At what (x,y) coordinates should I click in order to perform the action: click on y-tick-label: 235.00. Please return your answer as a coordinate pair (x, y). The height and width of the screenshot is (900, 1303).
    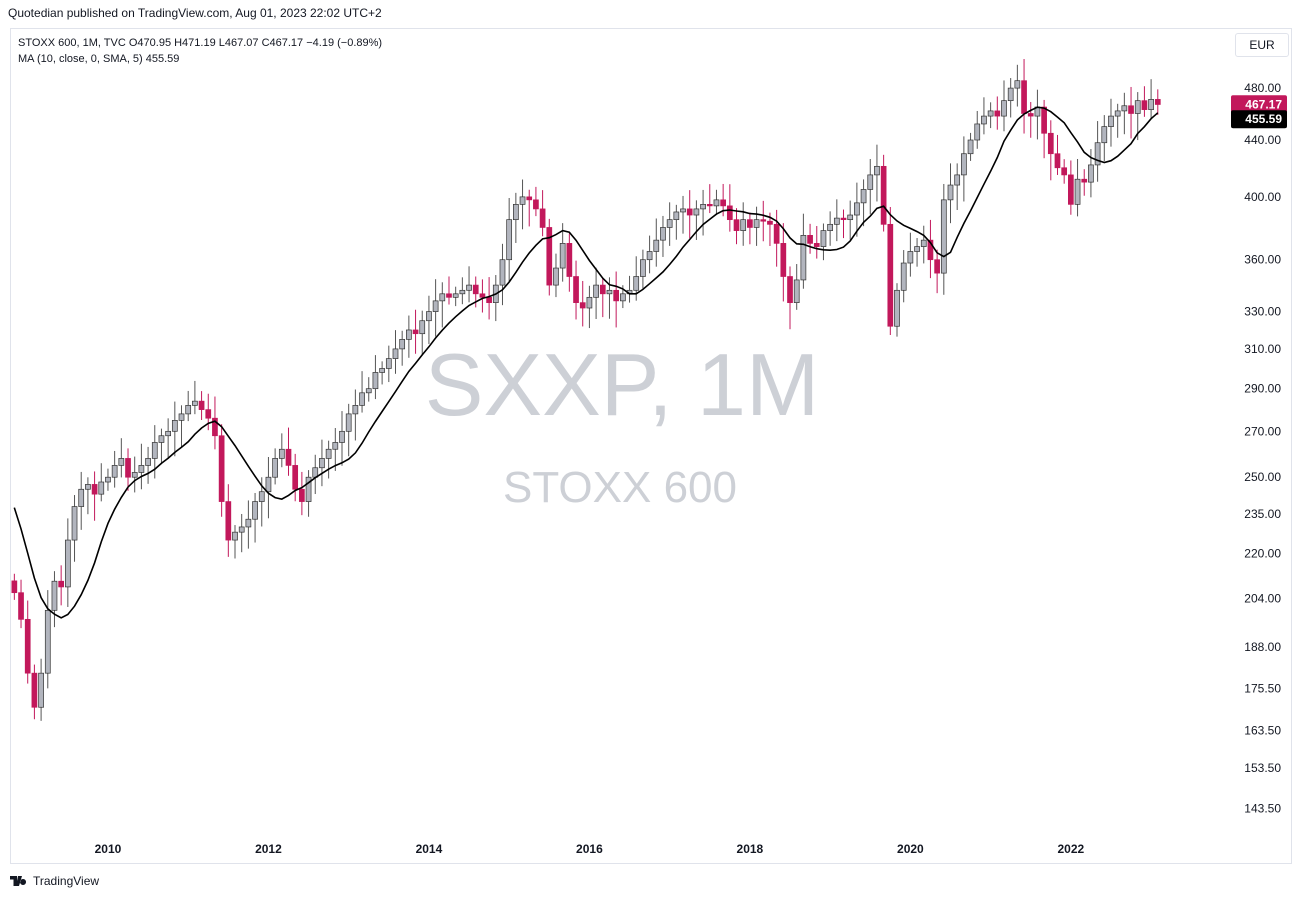
    Looking at the image, I should click on (1262, 514).